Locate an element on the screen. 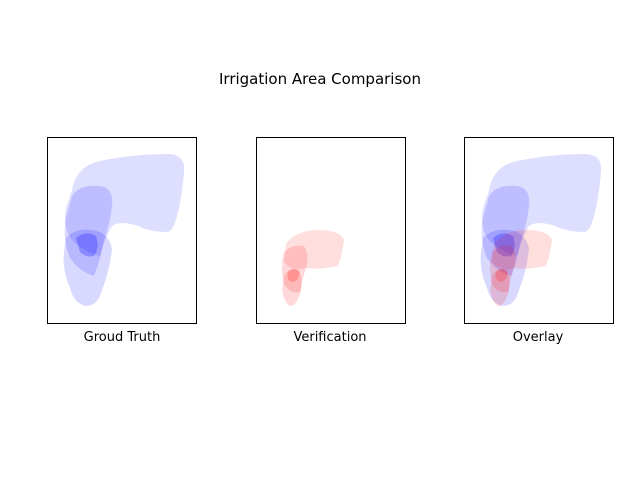 This screenshot has width=640, height=480. panel-ground-truth: Groud Truth is located at coordinates (122, 241).